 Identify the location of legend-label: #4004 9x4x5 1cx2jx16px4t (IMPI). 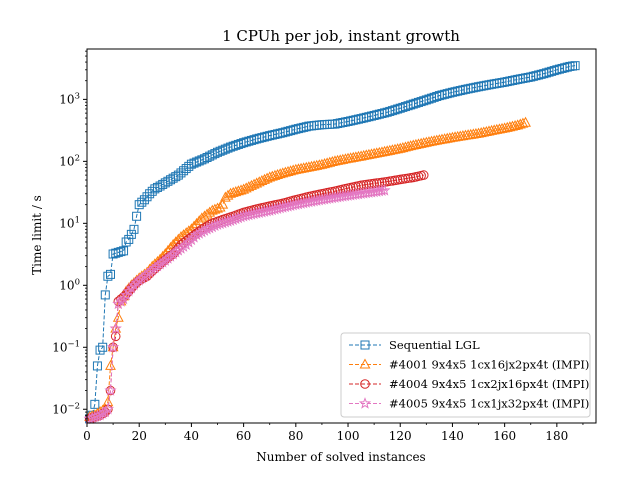
(489, 384).